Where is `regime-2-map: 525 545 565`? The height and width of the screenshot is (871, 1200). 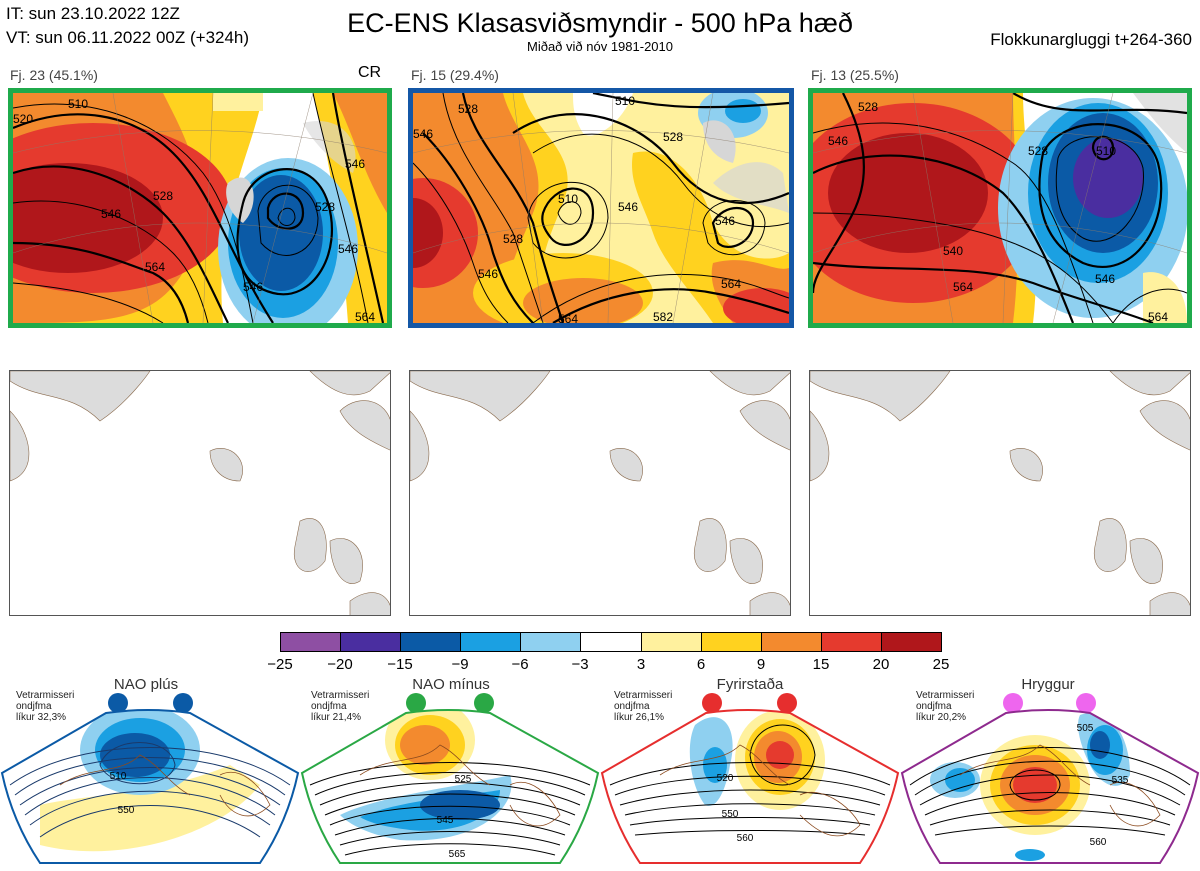
regime-2-map: 525 545 565 is located at coordinates (450, 786).